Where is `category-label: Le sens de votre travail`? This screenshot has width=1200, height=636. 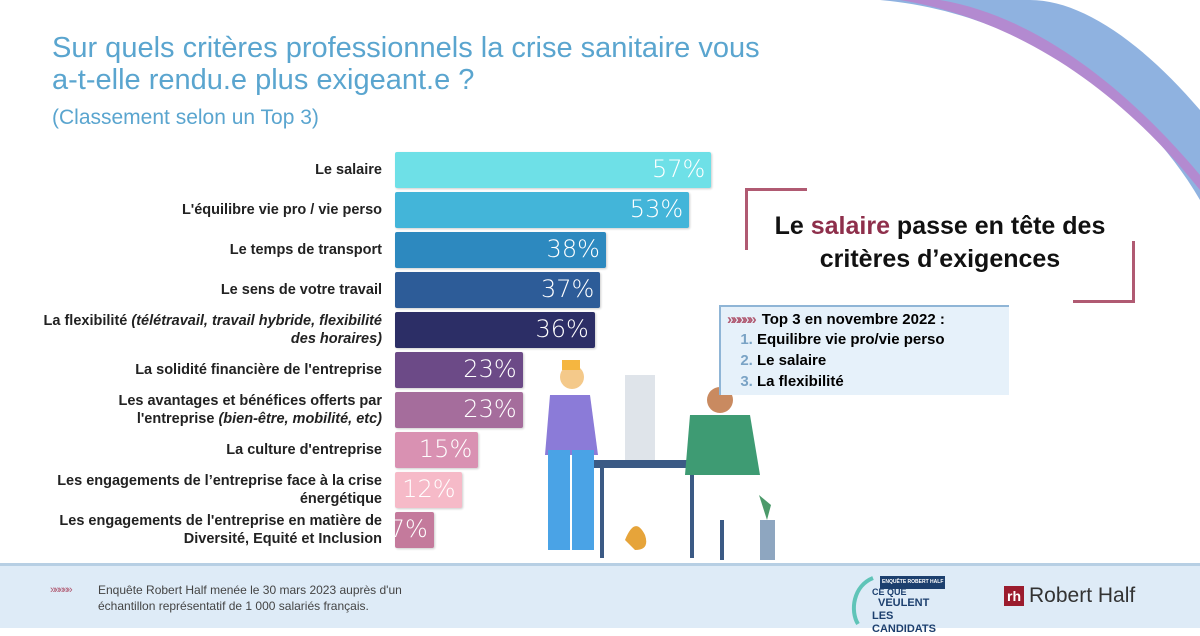 category-label: Le sens de votre travail is located at coordinates (301, 290).